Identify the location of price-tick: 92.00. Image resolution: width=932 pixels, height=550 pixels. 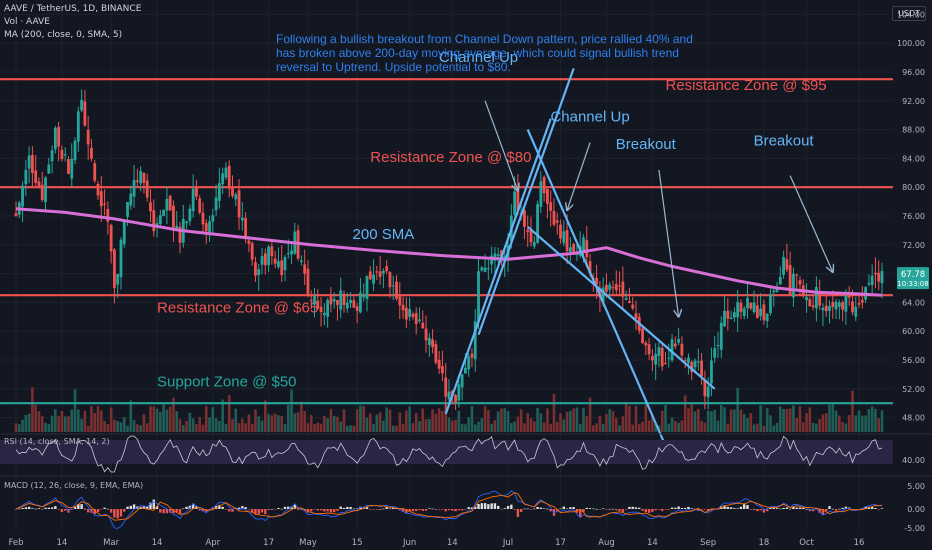
(913, 101).